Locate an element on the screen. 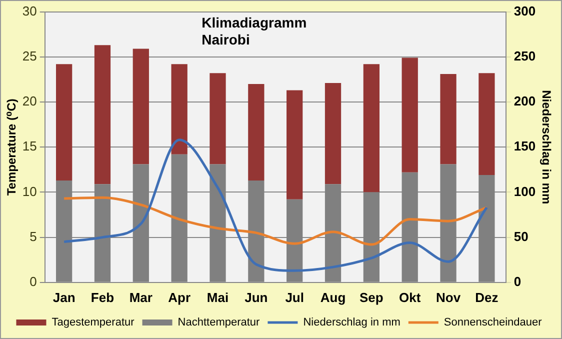 This screenshot has width=562, height=339. y-tick-label: 10 is located at coordinates (29, 191).